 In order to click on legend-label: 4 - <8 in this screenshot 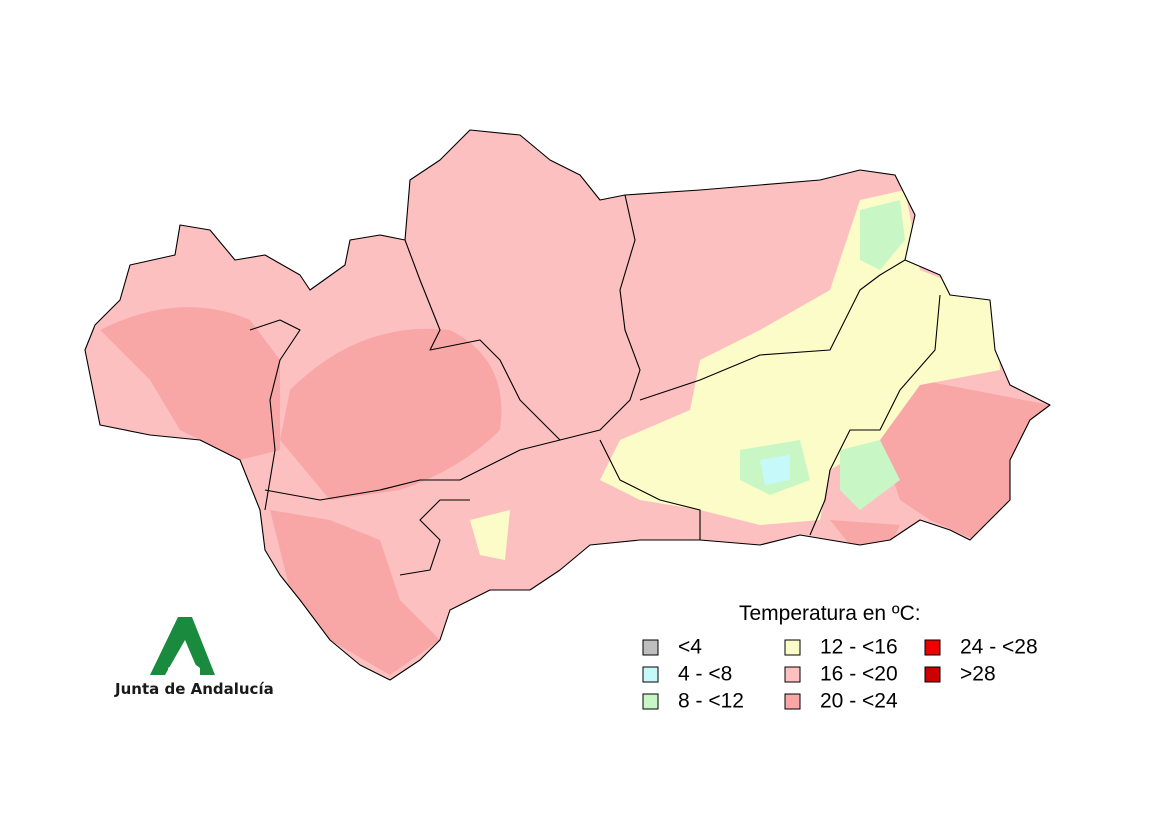, I will do `click(705, 674)`.